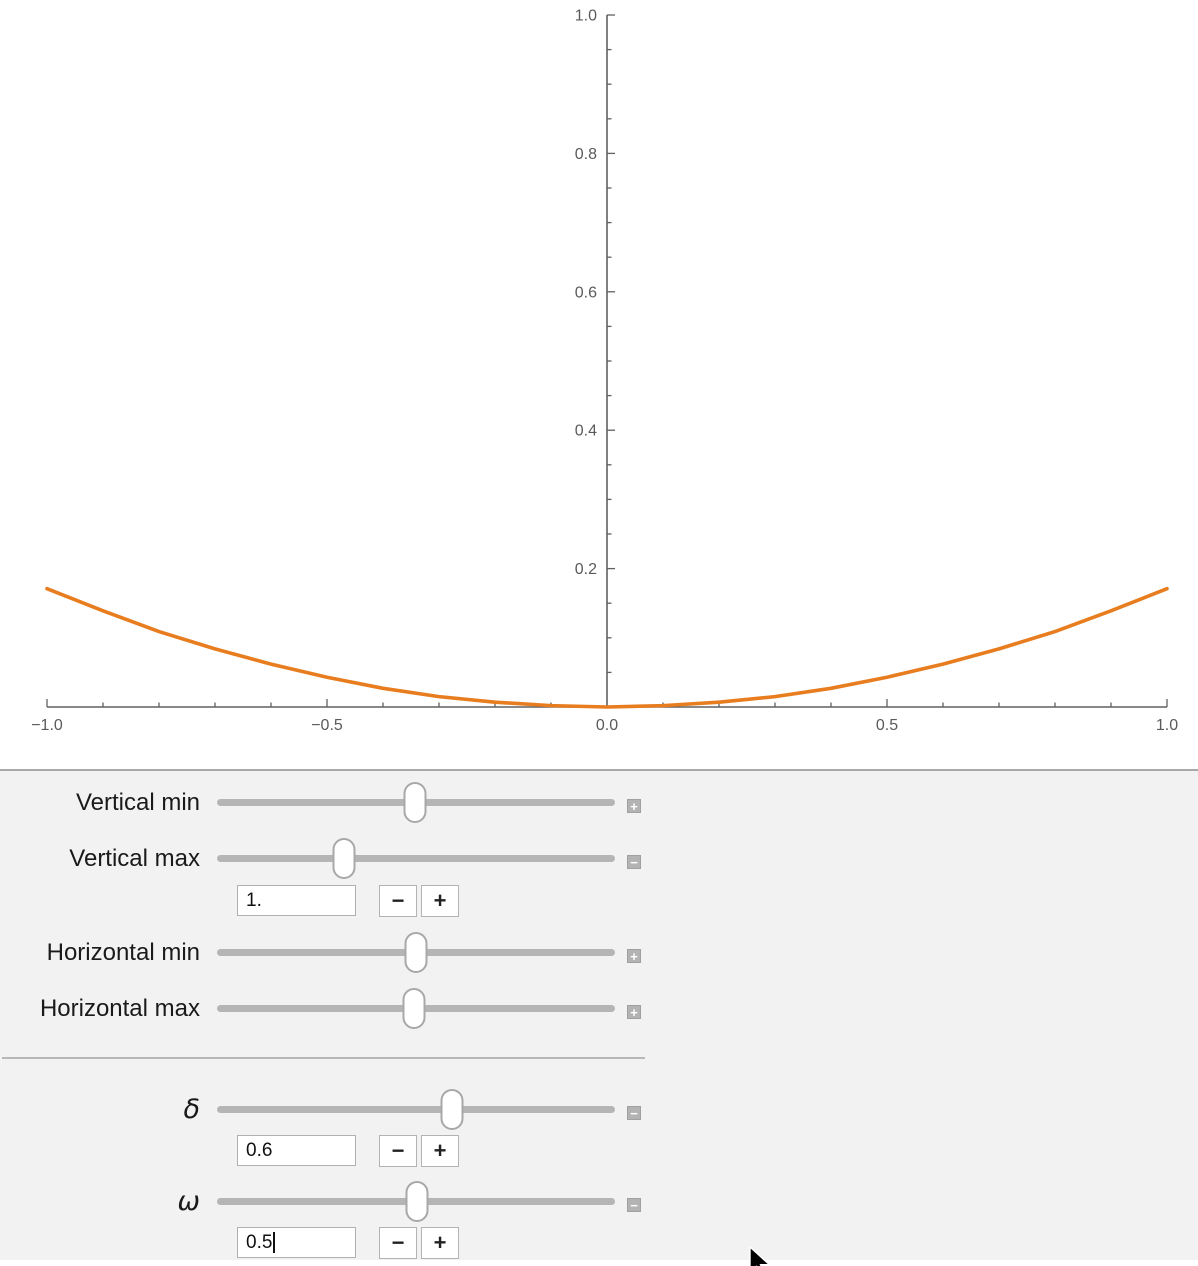 The width and height of the screenshot is (1198, 1266). Describe the element at coordinates (398, 1151) in the screenshot. I see `delta-decrement-button: −` at that location.